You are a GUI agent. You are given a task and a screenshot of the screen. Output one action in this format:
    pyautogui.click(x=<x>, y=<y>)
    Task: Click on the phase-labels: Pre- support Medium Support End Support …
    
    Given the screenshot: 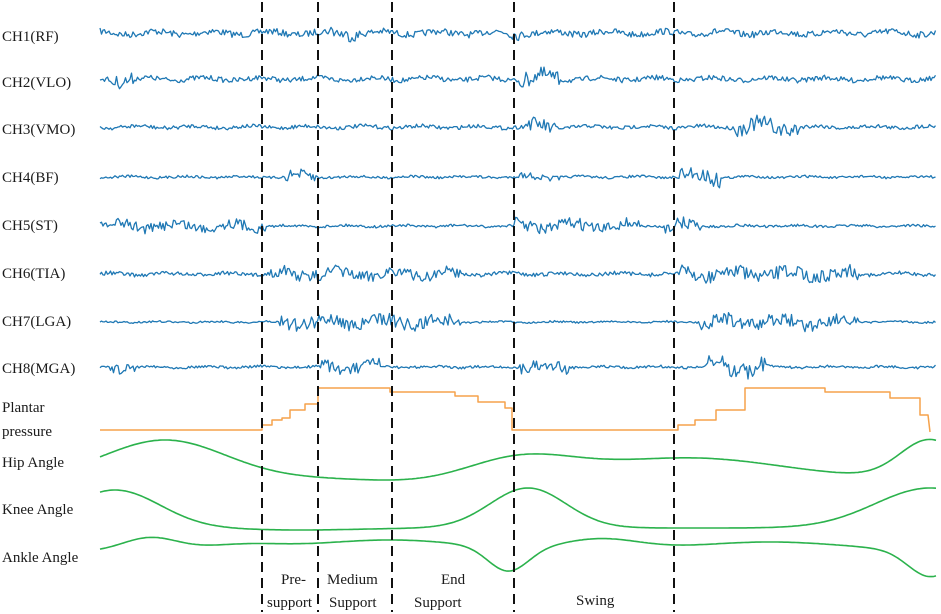 What is the action you would take?
    pyautogui.click(x=441, y=591)
    